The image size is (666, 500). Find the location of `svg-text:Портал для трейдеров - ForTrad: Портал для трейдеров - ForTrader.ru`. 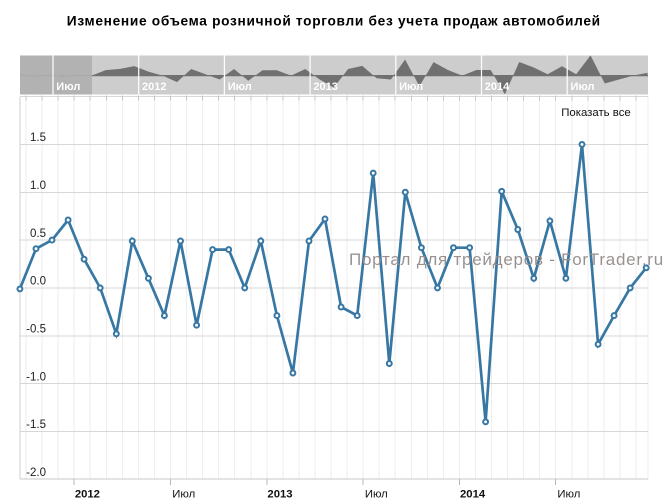

svg-text:Портал для трейдеров - ForTrad: Портал для трейдеров - ForTrader.ru is located at coordinates (506, 259).